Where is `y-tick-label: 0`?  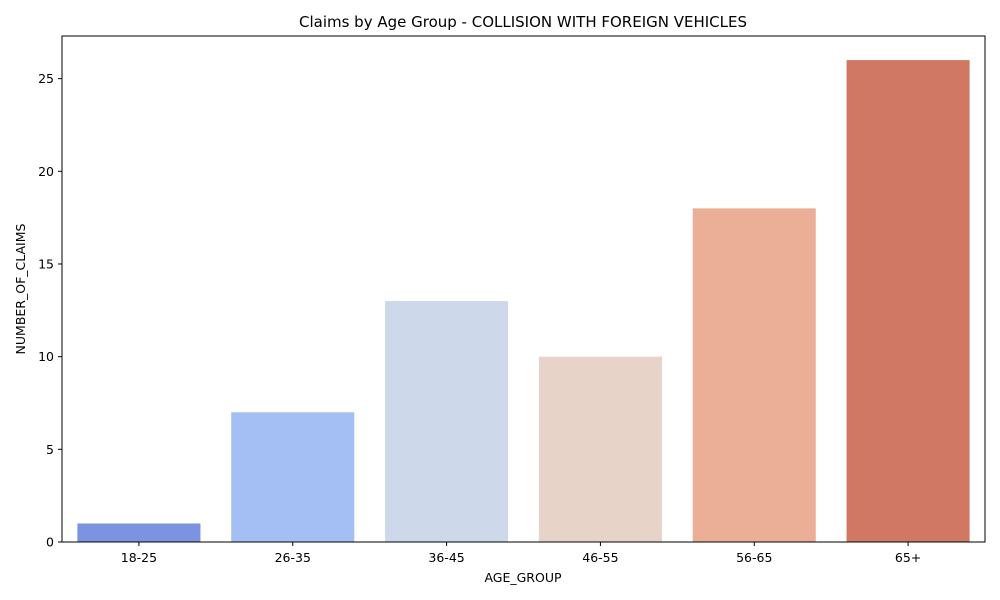
y-tick-label: 0 is located at coordinates (50, 542).